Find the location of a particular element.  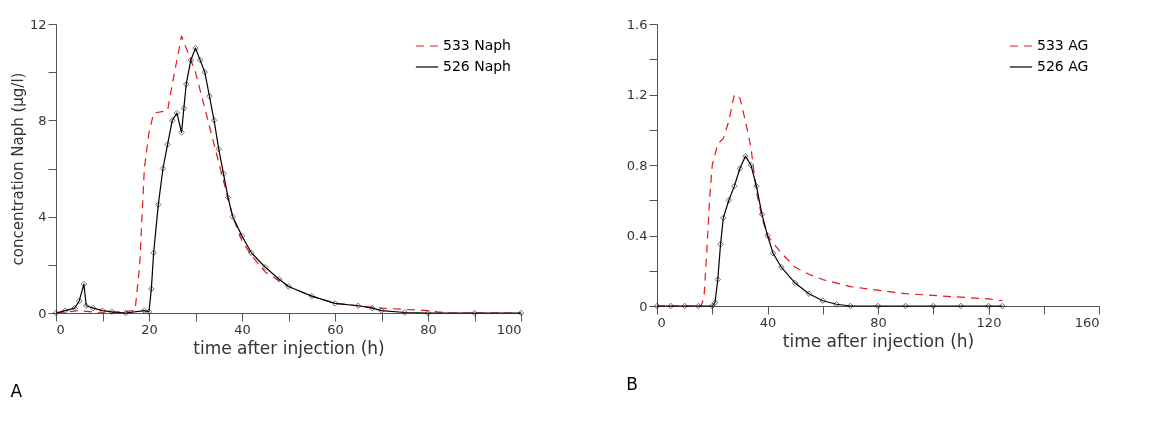

y-tick-label: 4 is located at coordinates (42, 217).